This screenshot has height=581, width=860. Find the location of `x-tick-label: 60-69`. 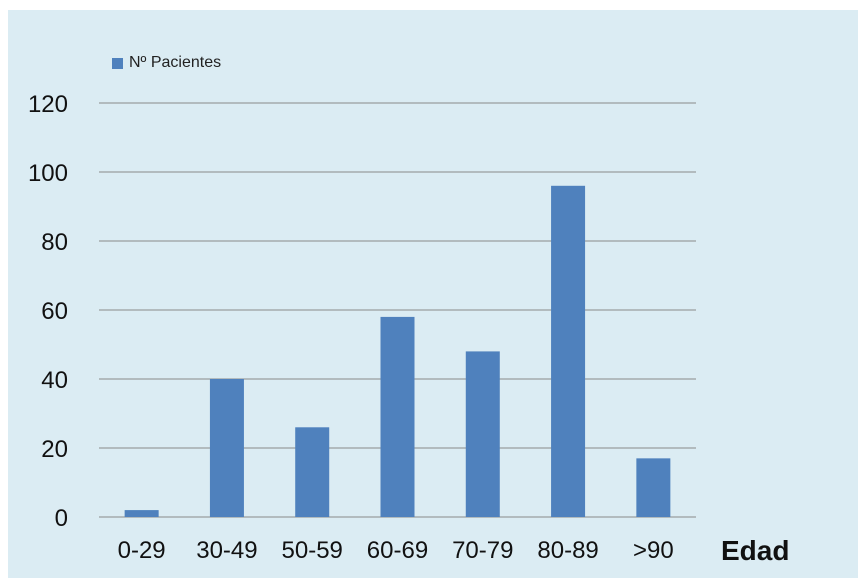

x-tick-label: 60-69 is located at coordinates (397, 550).